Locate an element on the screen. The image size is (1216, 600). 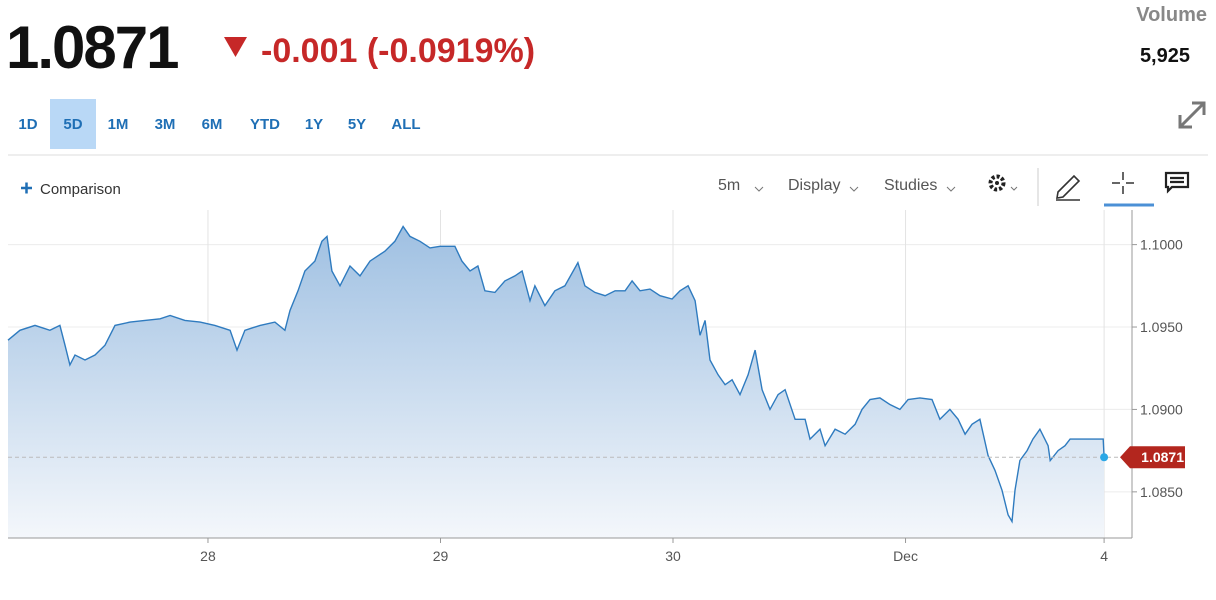
x-tick-label: 28 is located at coordinates (208, 556).